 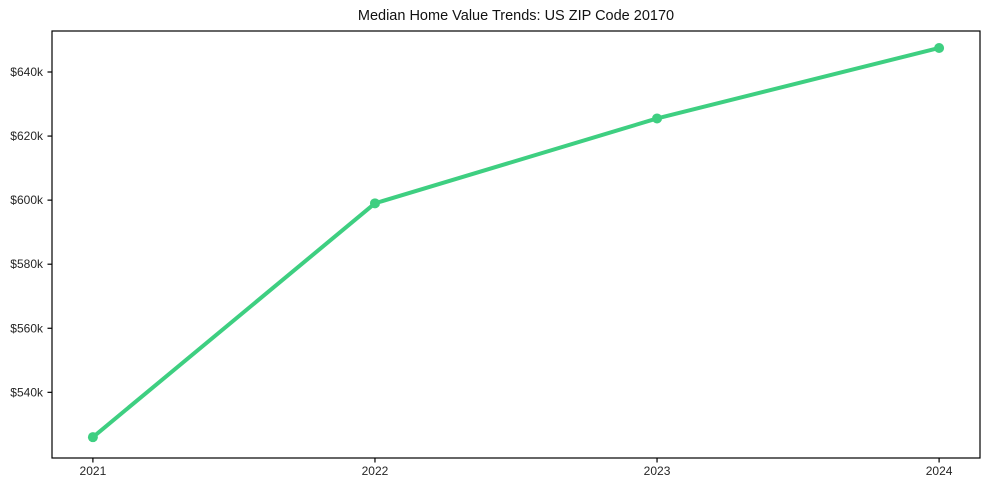 I want to click on x-axis-tick-label: 2022, so click(x=375, y=471).